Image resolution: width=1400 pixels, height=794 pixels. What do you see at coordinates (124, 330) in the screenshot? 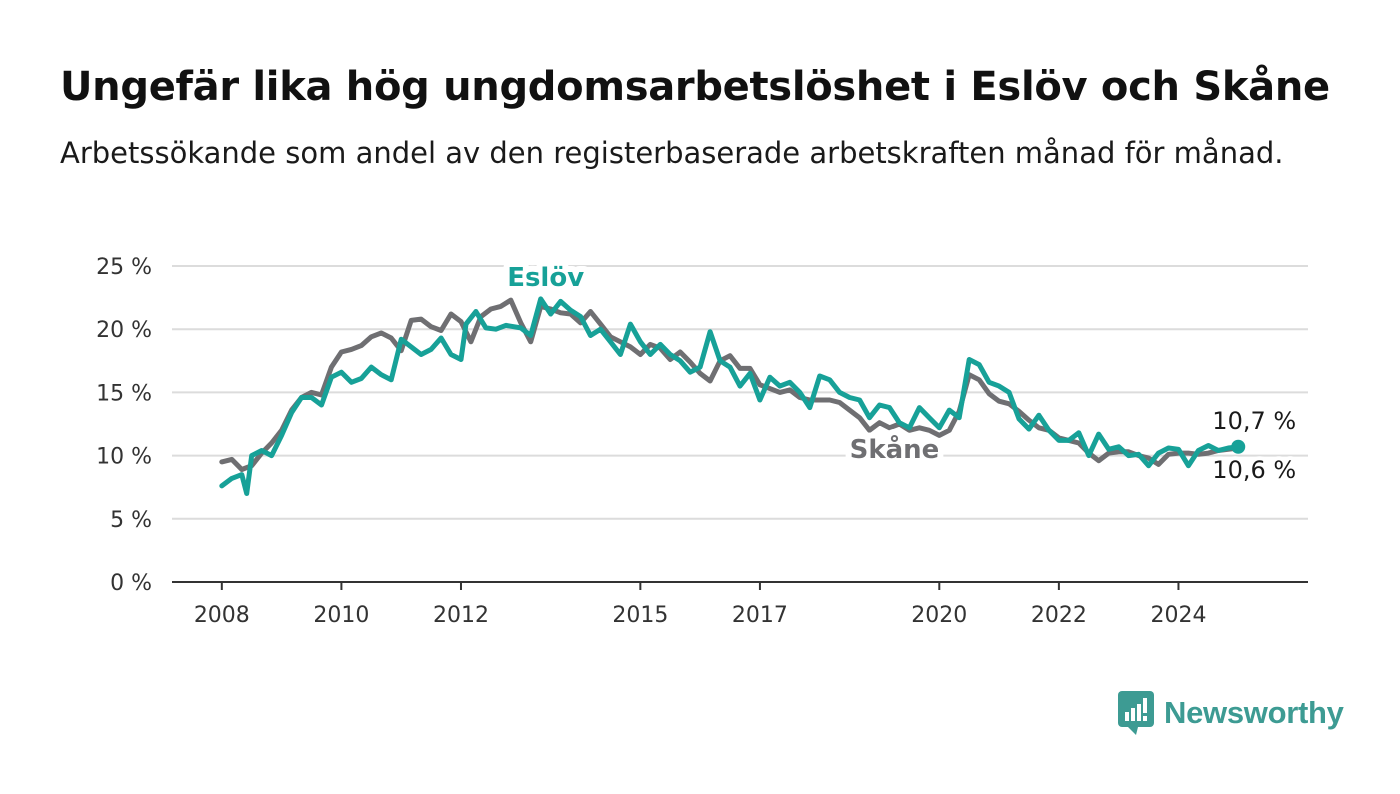
I see `y-tick-label: 20 %` at bounding box center [124, 330].